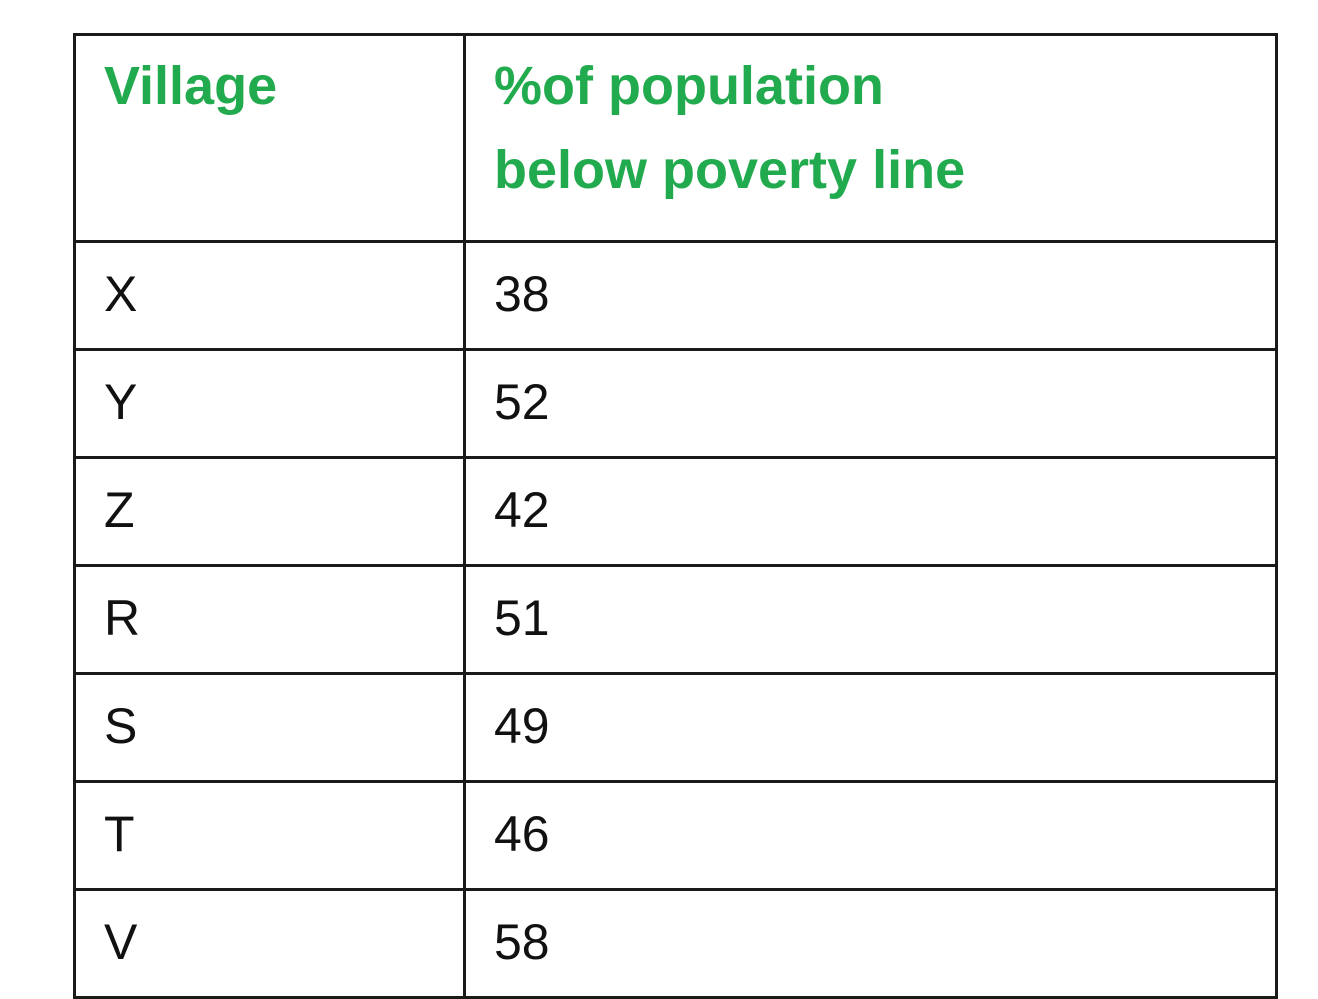 This screenshot has height=999, width=1318. I want to click on table-row: Z 42, so click(675, 511).